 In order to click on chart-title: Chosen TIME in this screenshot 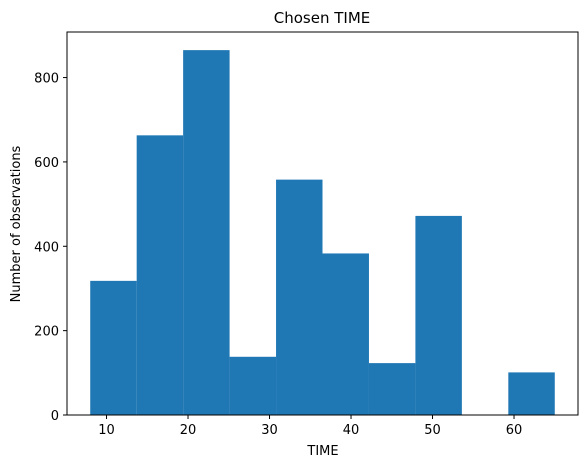, I will do `click(322, 18)`.